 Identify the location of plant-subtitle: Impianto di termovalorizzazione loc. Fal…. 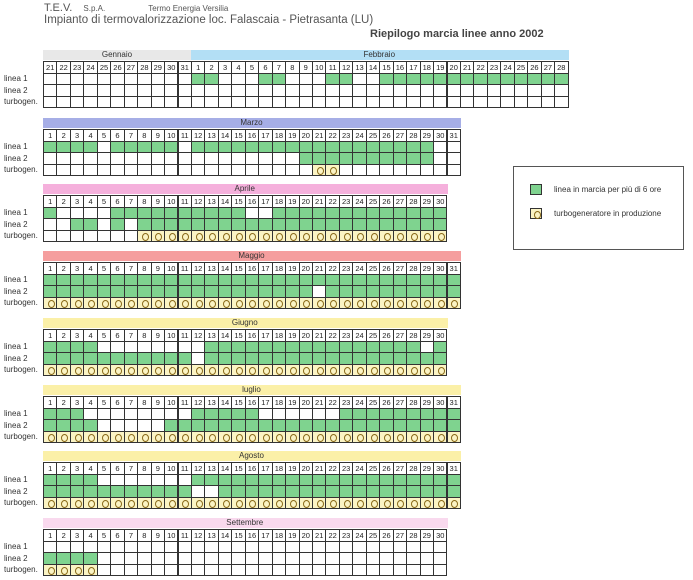
(209, 20).